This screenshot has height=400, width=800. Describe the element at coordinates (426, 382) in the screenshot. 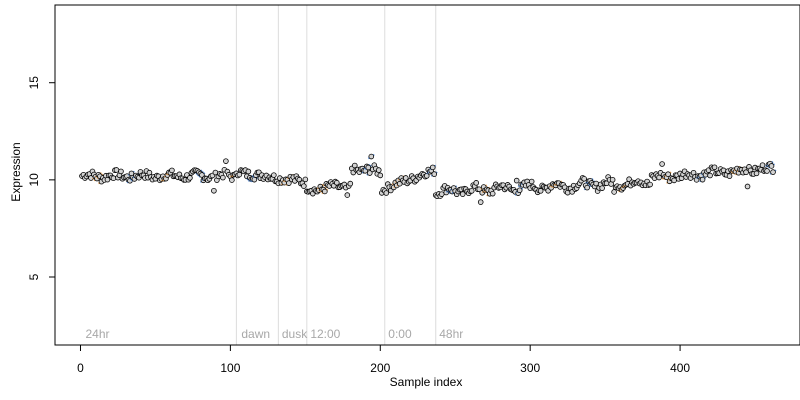

I see `x-axis-title: Sample index` at that location.